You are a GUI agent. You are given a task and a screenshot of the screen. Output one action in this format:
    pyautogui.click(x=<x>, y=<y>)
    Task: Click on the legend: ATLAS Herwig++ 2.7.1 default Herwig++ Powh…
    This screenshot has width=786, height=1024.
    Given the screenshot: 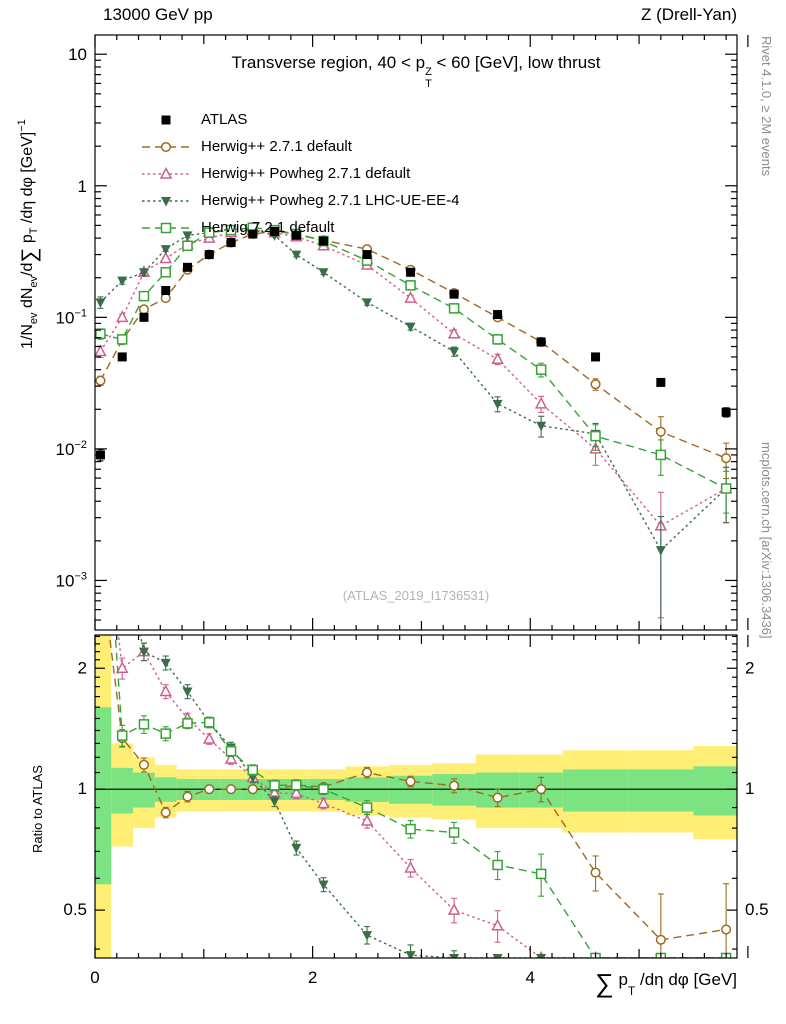 What is the action you would take?
    pyautogui.click(x=299, y=173)
    